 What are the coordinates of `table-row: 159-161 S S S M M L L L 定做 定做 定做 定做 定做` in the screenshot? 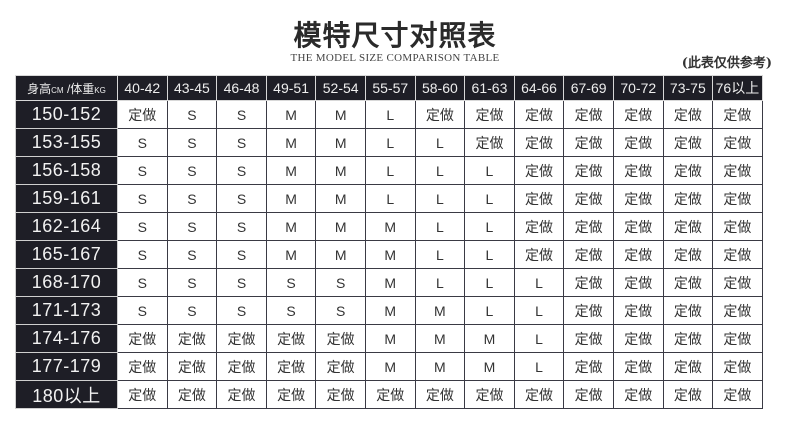 It's located at (389, 198).